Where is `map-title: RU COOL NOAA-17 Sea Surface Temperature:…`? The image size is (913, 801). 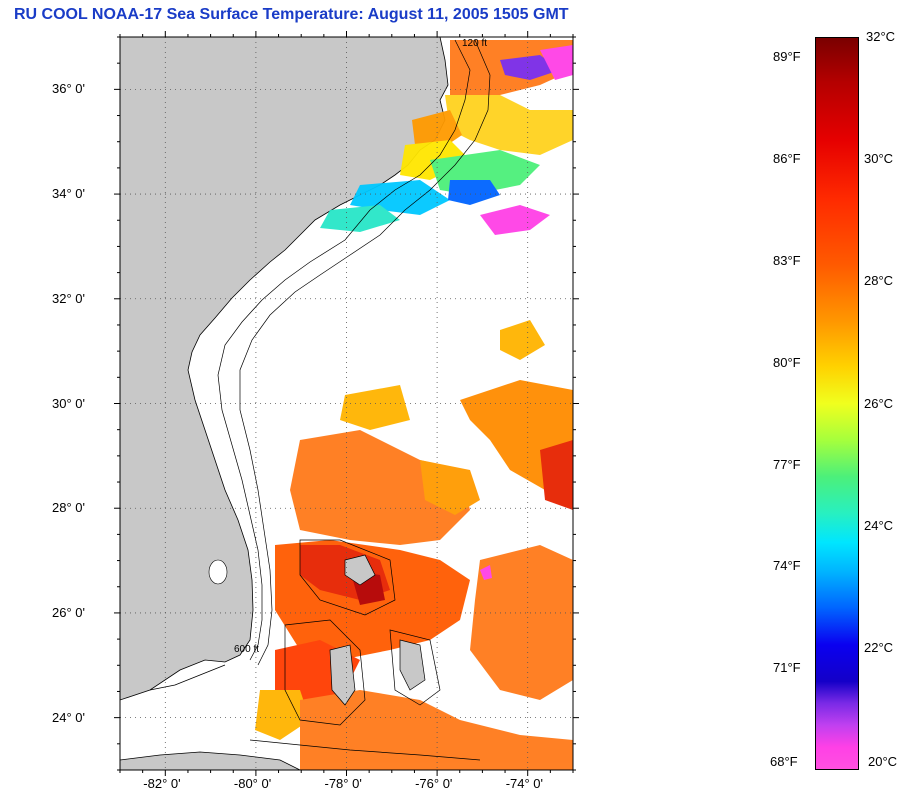 map-title: RU COOL NOAA-17 Sea Surface Temperature:… is located at coordinates (291, 14).